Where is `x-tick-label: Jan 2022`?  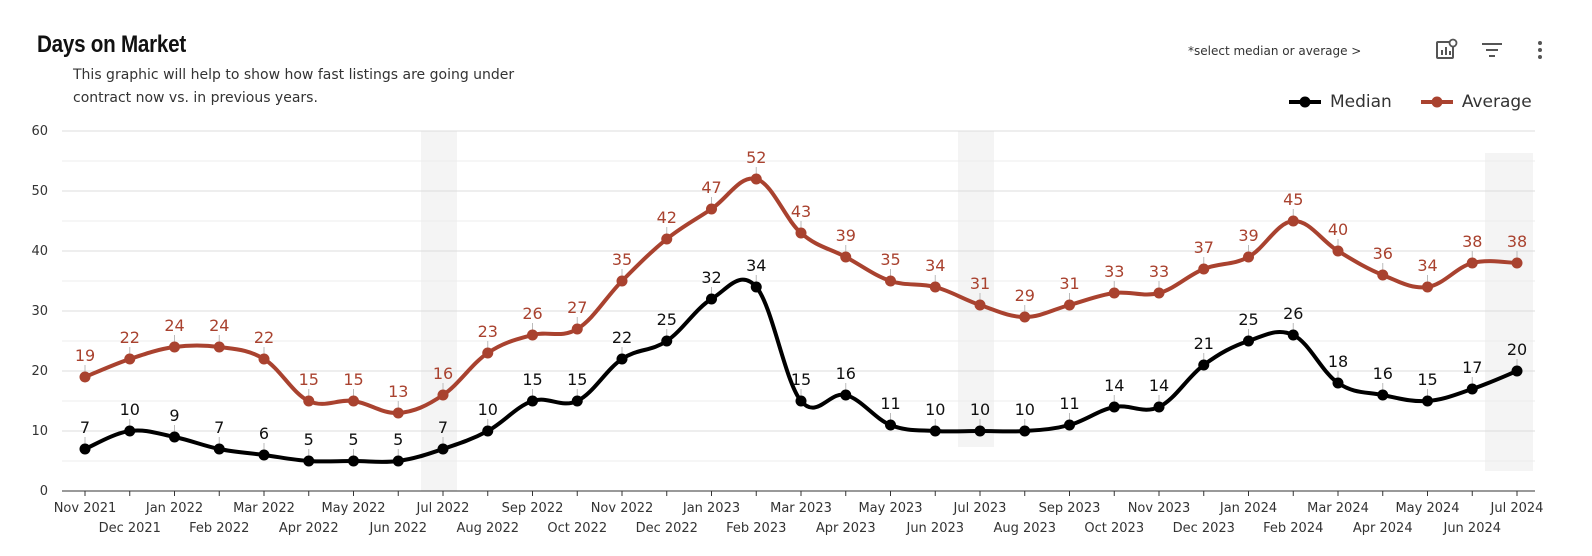
x-tick-label: Jan 2022 is located at coordinates (174, 508).